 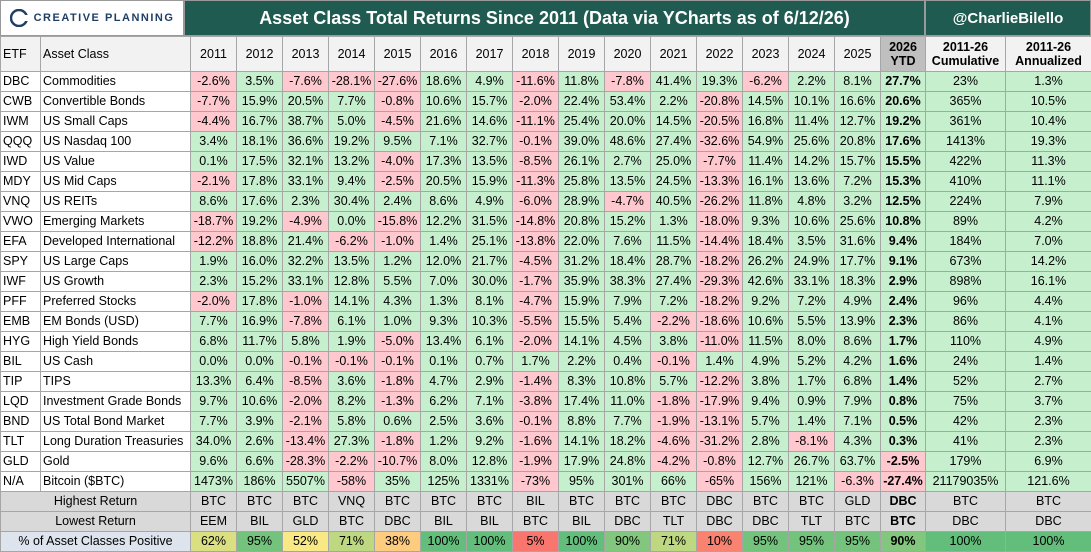 What do you see at coordinates (443, 141) in the screenshot?
I see `return-cell: 7.1%` at bounding box center [443, 141].